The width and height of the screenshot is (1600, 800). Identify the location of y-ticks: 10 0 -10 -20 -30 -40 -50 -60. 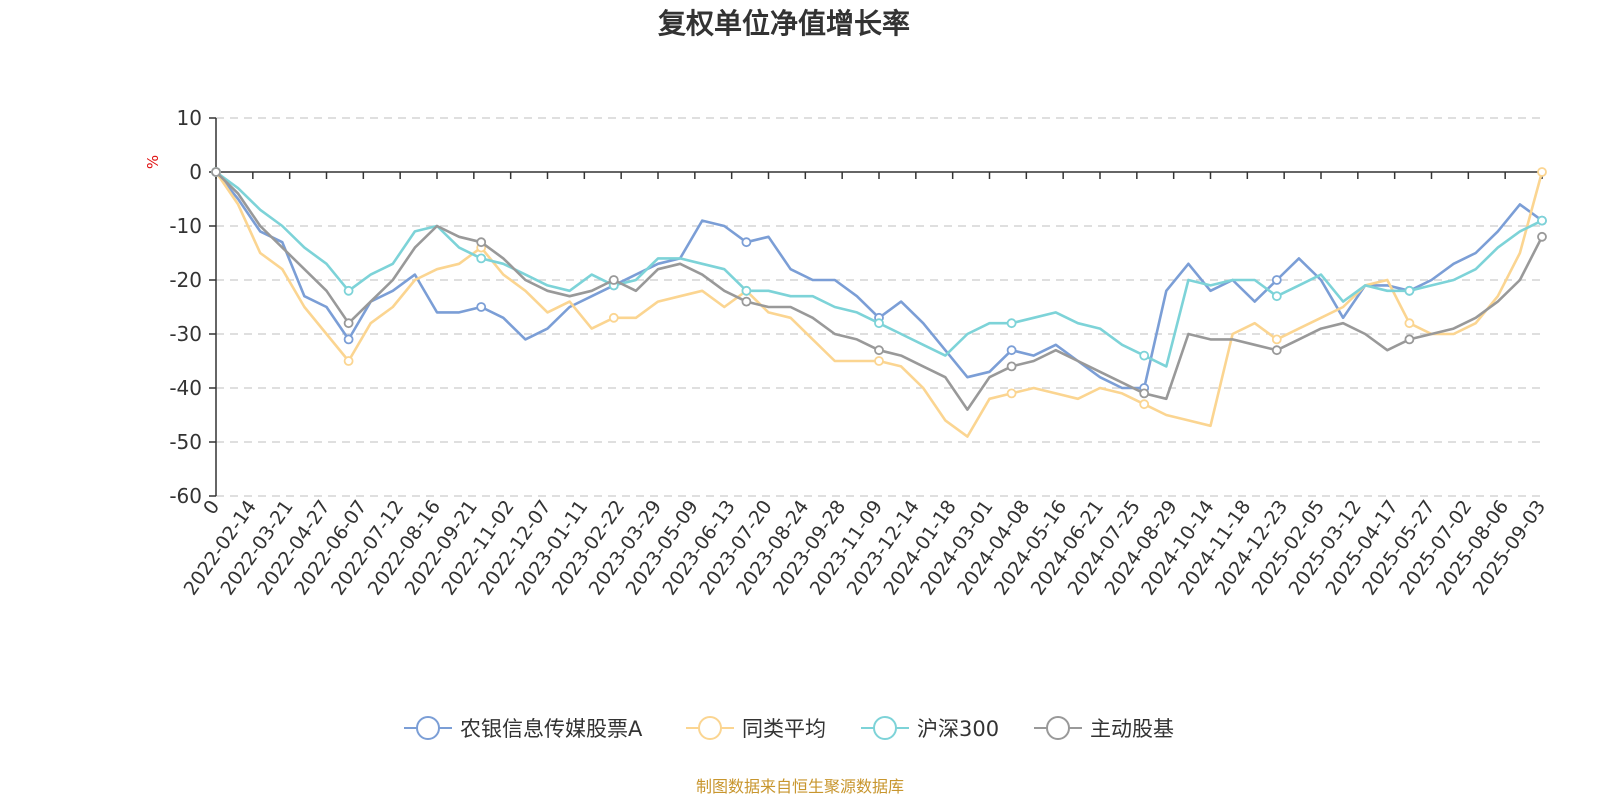
(192, 307).